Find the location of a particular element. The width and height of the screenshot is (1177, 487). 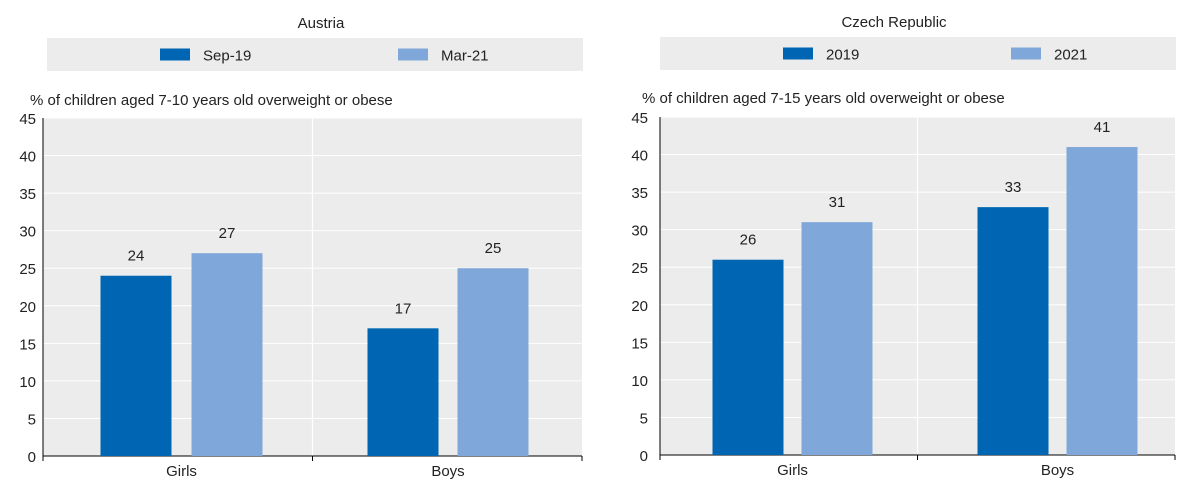

data-label: 27 is located at coordinates (227, 233).